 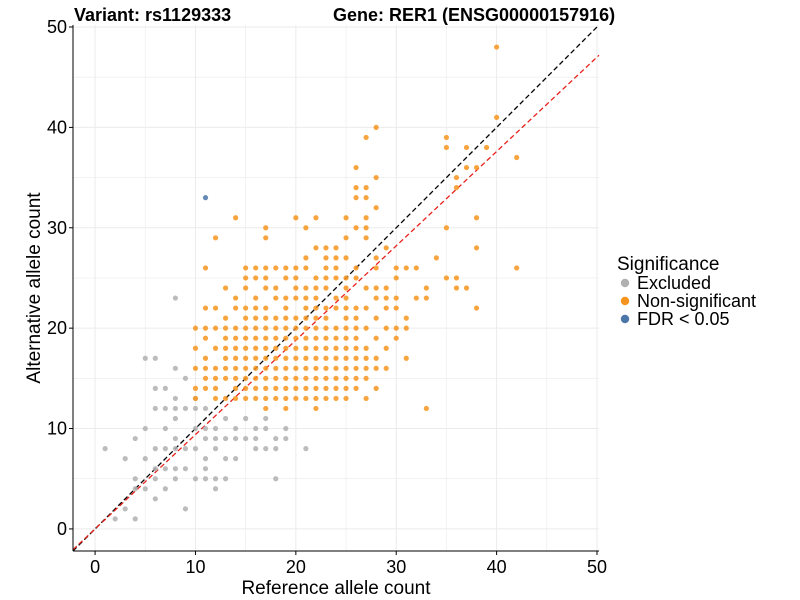 I want to click on variant-title: Variant: rs1129333, so click(x=152, y=15).